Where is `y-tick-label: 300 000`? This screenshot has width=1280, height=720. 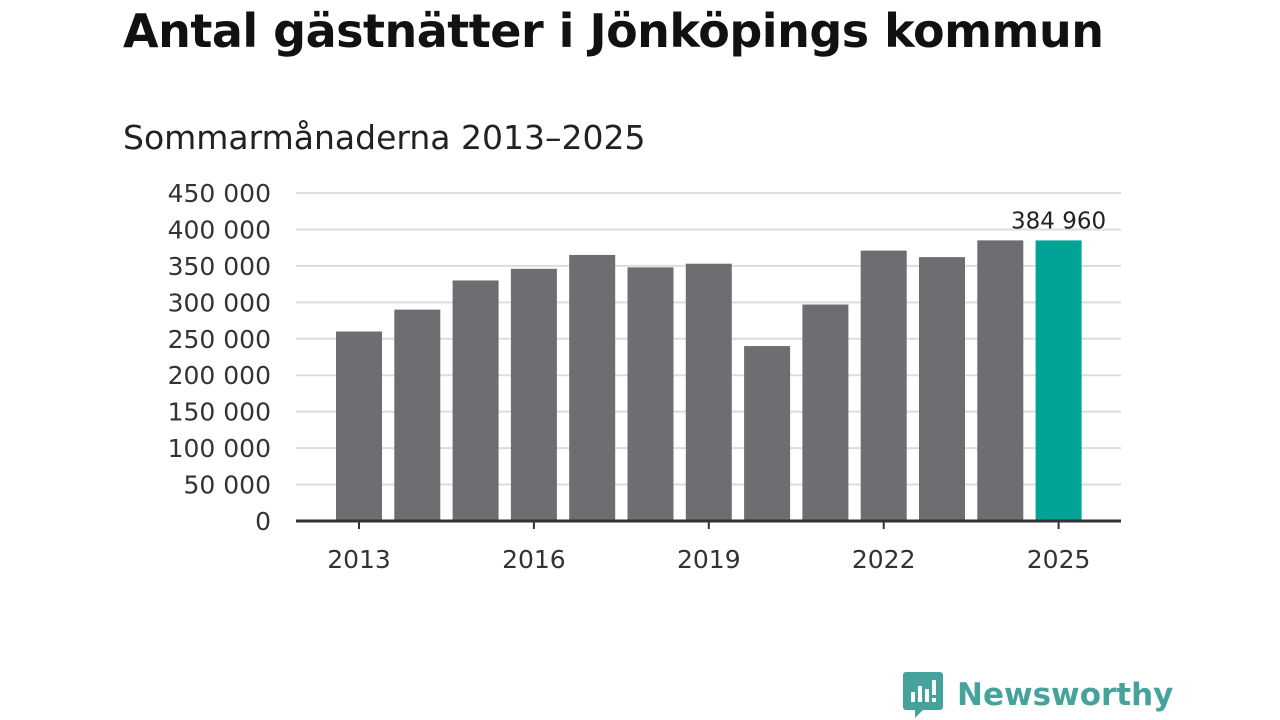 y-tick-label: 300 000 is located at coordinates (219, 302).